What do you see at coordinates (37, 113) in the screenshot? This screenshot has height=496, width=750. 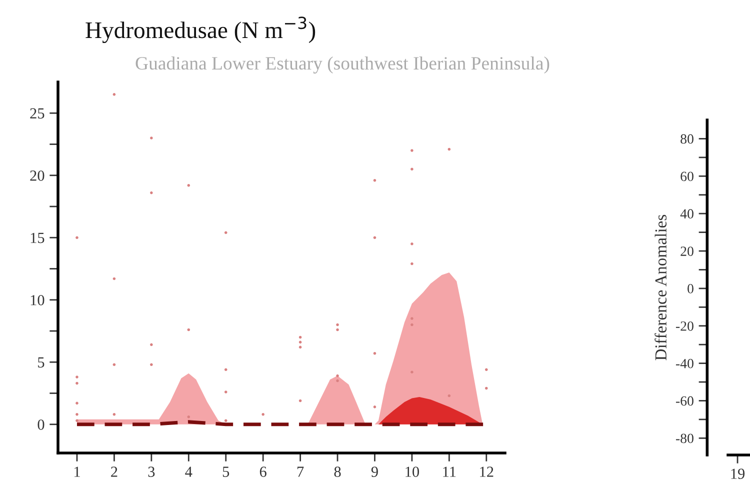 I see `y-tick-label: 25` at bounding box center [37, 113].